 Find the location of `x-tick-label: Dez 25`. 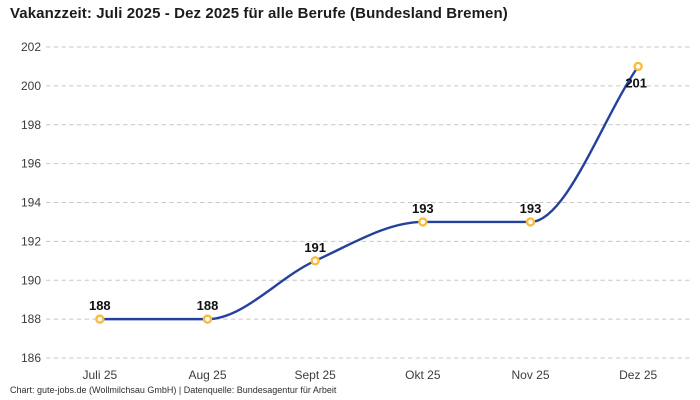

x-tick-label: Dez 25 is located at coordinates (638, 375).